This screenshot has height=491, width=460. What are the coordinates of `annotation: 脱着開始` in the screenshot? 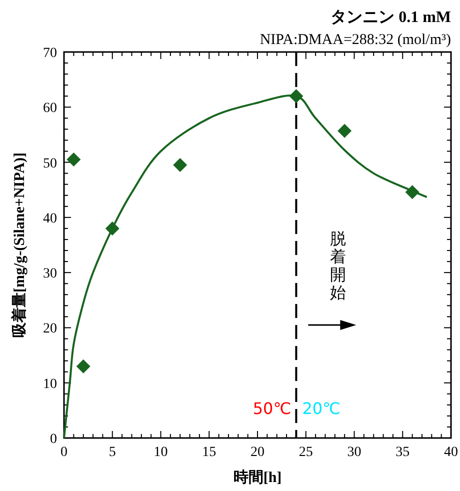 It's located at (338, 265).